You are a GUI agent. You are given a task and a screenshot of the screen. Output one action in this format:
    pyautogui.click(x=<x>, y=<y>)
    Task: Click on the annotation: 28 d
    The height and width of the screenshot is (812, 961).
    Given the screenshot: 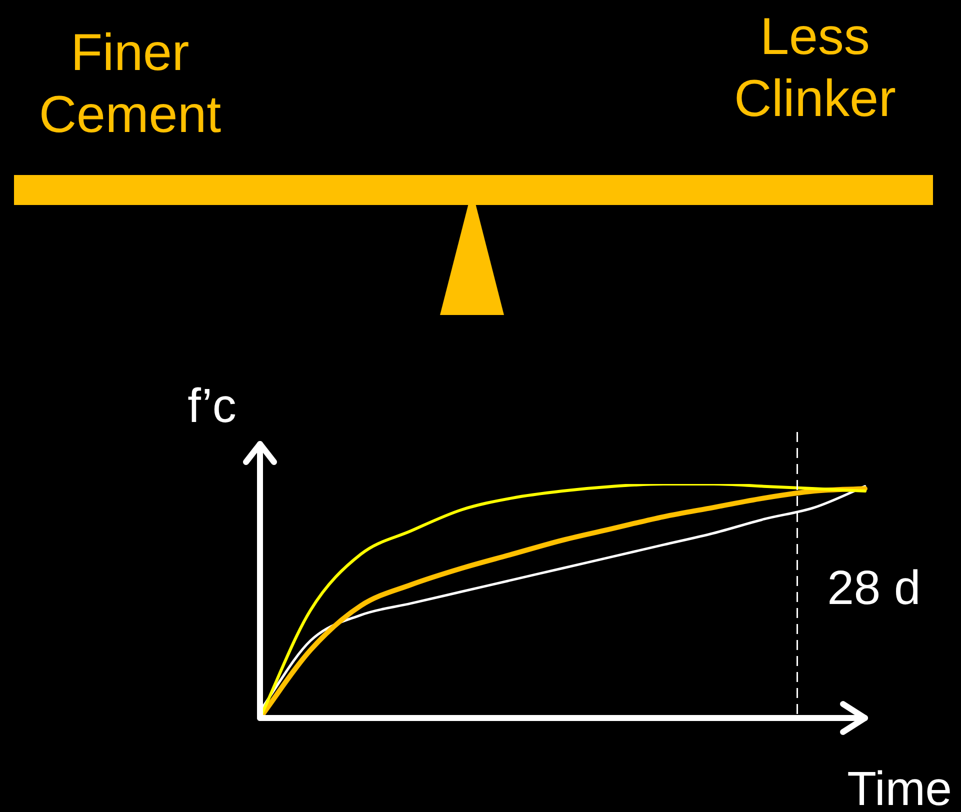 What is the action you would take?
    pyautogui.click(x=874, y=588)
    